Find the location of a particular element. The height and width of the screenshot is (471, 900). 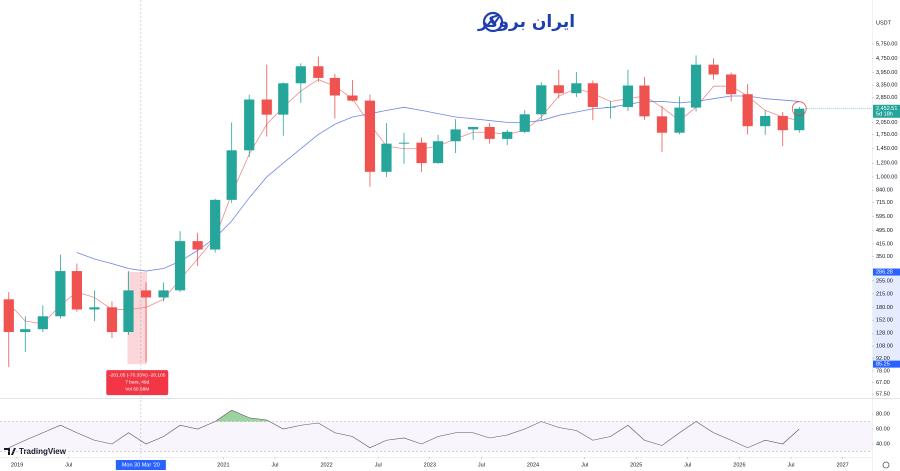

y-tick-label: 108.00 is located at coordinates (884, 347).